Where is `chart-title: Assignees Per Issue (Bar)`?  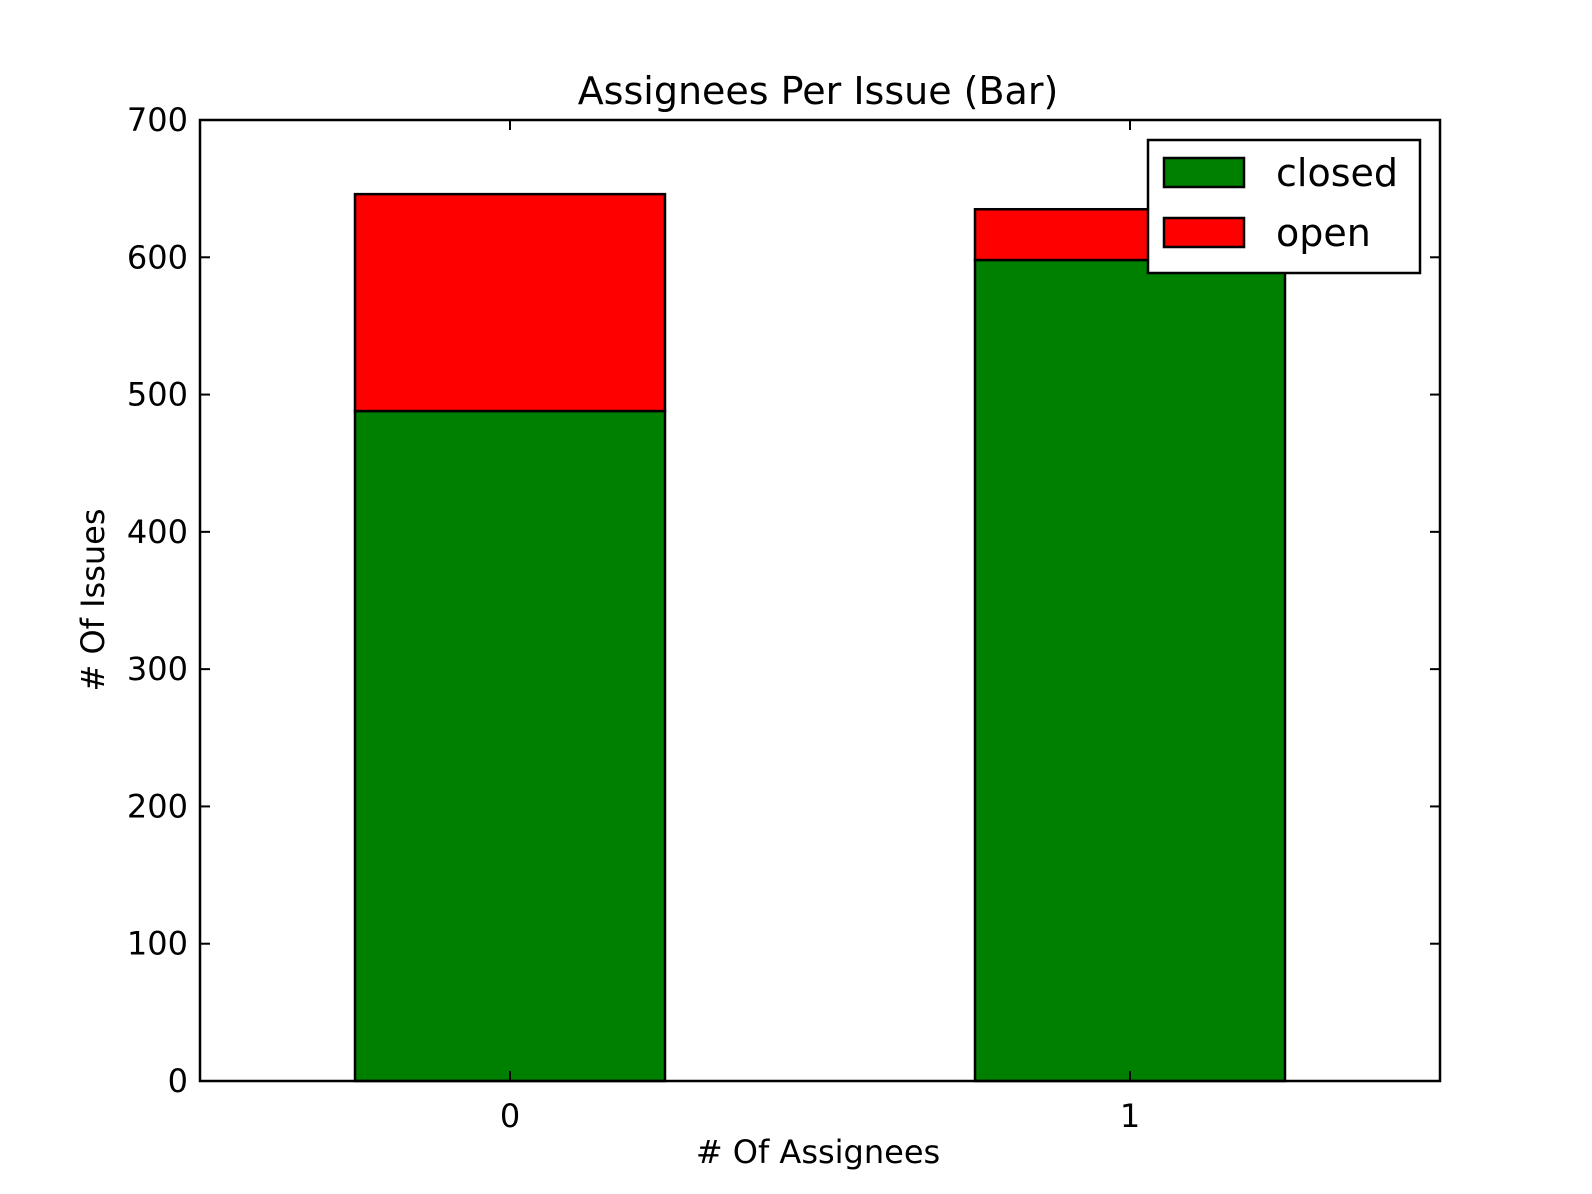 chart-title: Assignees Per Issue (Bar) is located at coordinates (818, 91).